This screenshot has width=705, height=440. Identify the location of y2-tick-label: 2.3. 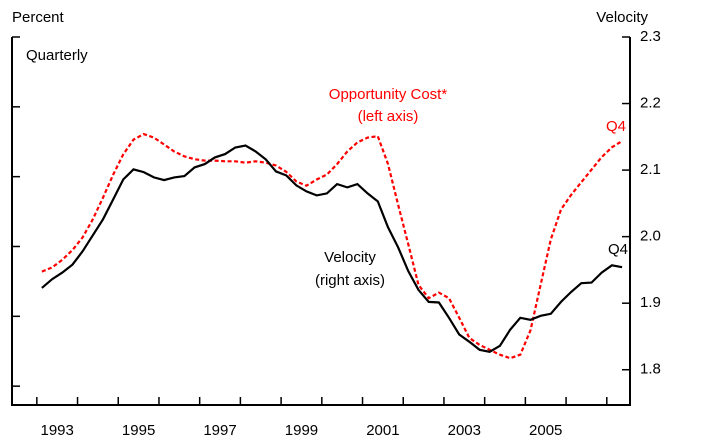
(650, 36).